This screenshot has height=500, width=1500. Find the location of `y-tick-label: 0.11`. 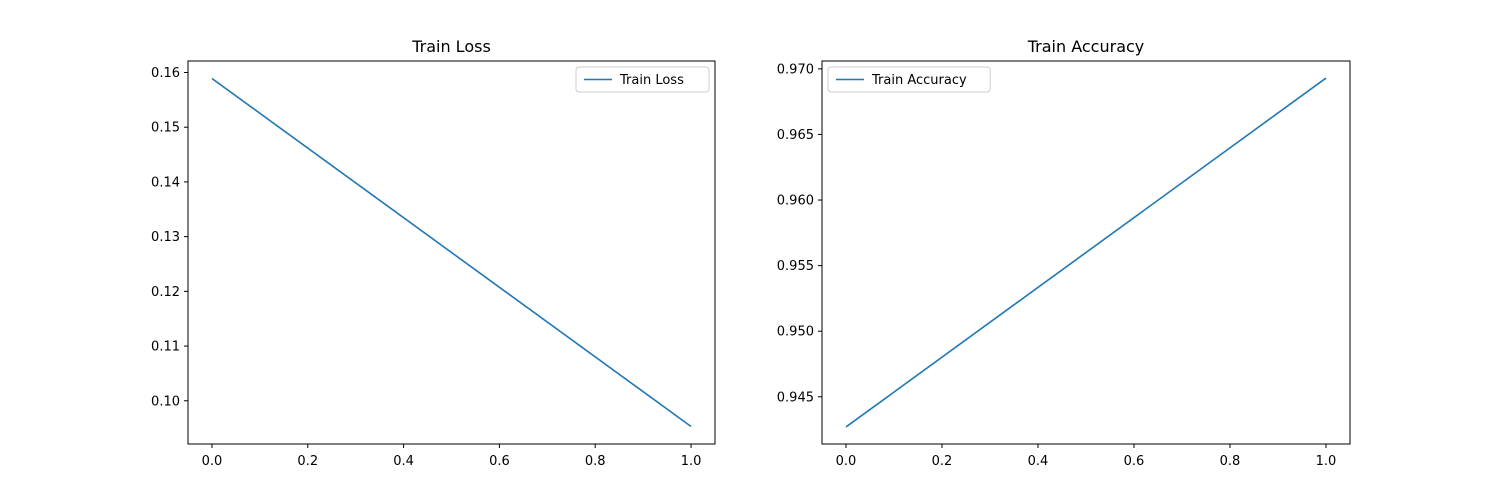

y-tick-label: 0.11 is located at coordinates (165, 347).